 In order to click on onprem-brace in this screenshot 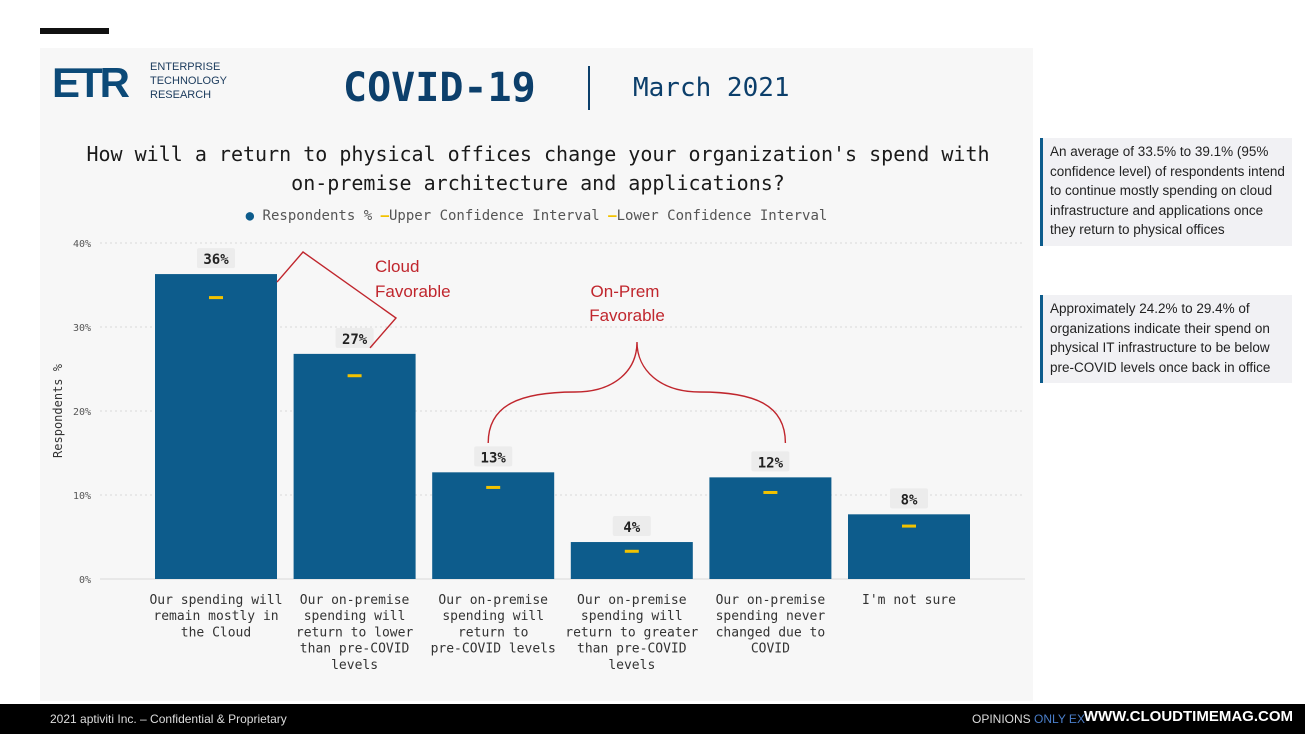, I will do `click(637, 392)`.